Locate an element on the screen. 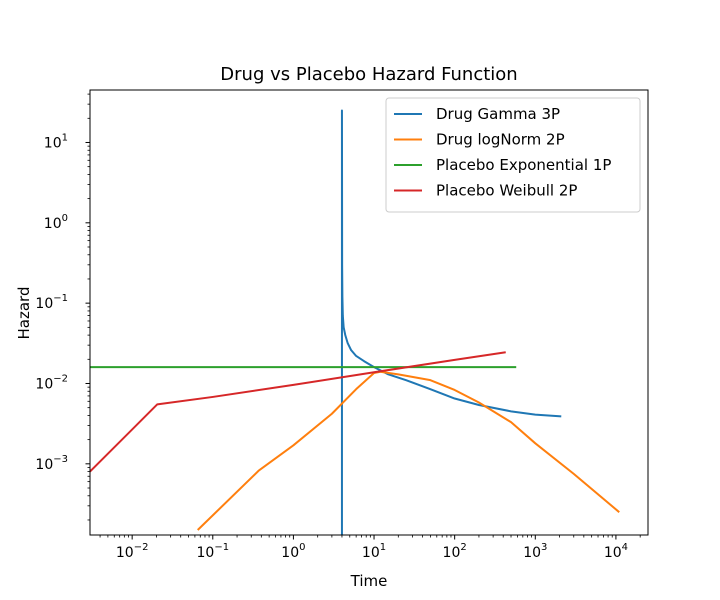 This screenshot has height=600, width=720. legend-label-drug-lognorm-2p: Drug logNorm 2P is located at coordinates (500, 140).